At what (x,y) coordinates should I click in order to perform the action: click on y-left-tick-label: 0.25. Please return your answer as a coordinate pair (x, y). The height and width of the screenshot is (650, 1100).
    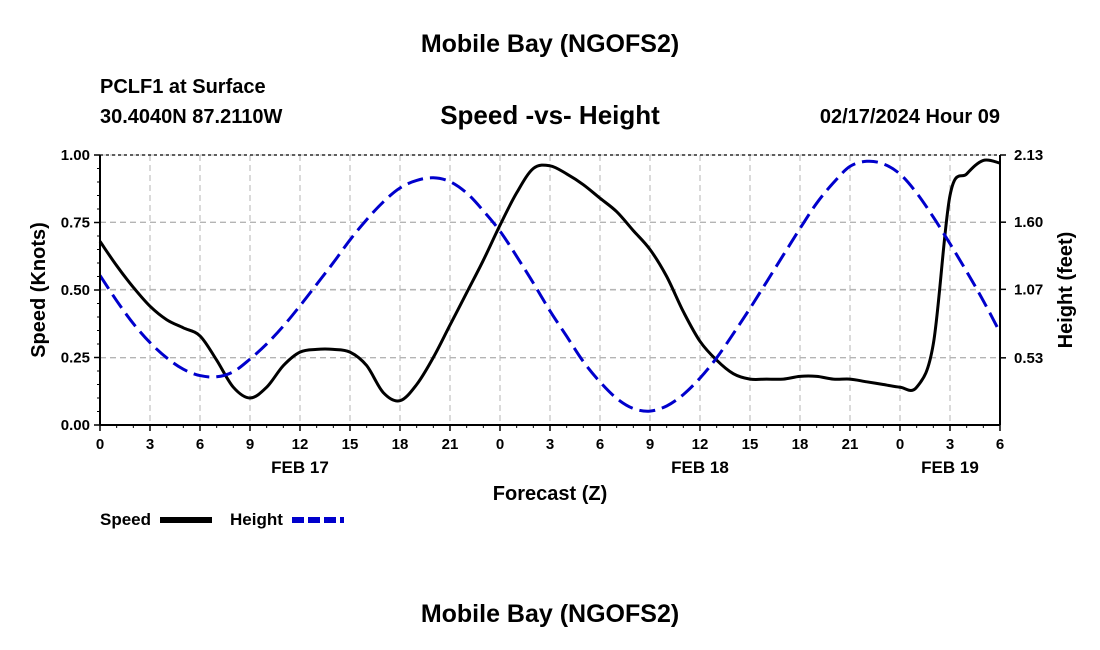
    Looking at the image, I should click on (75, 358).